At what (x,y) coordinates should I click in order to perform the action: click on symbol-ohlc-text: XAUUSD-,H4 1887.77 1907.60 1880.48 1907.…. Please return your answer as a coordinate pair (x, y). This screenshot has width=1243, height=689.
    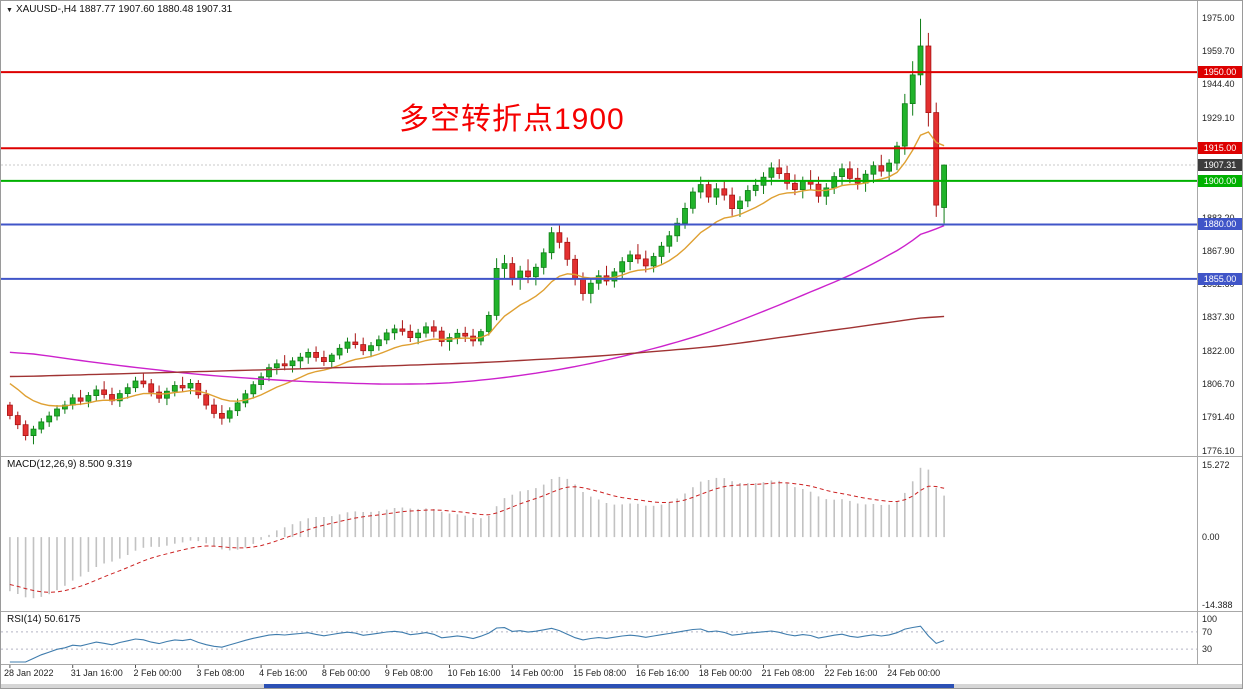
    Looking at the image, I should click on (124, 9).